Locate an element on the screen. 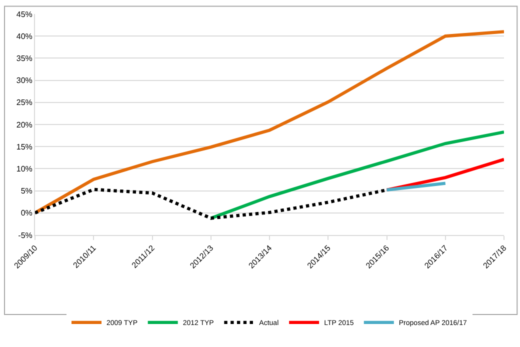 This screenshot has width=520, height=347. y-tick-label: 40% is located at coordinates (24, 36).